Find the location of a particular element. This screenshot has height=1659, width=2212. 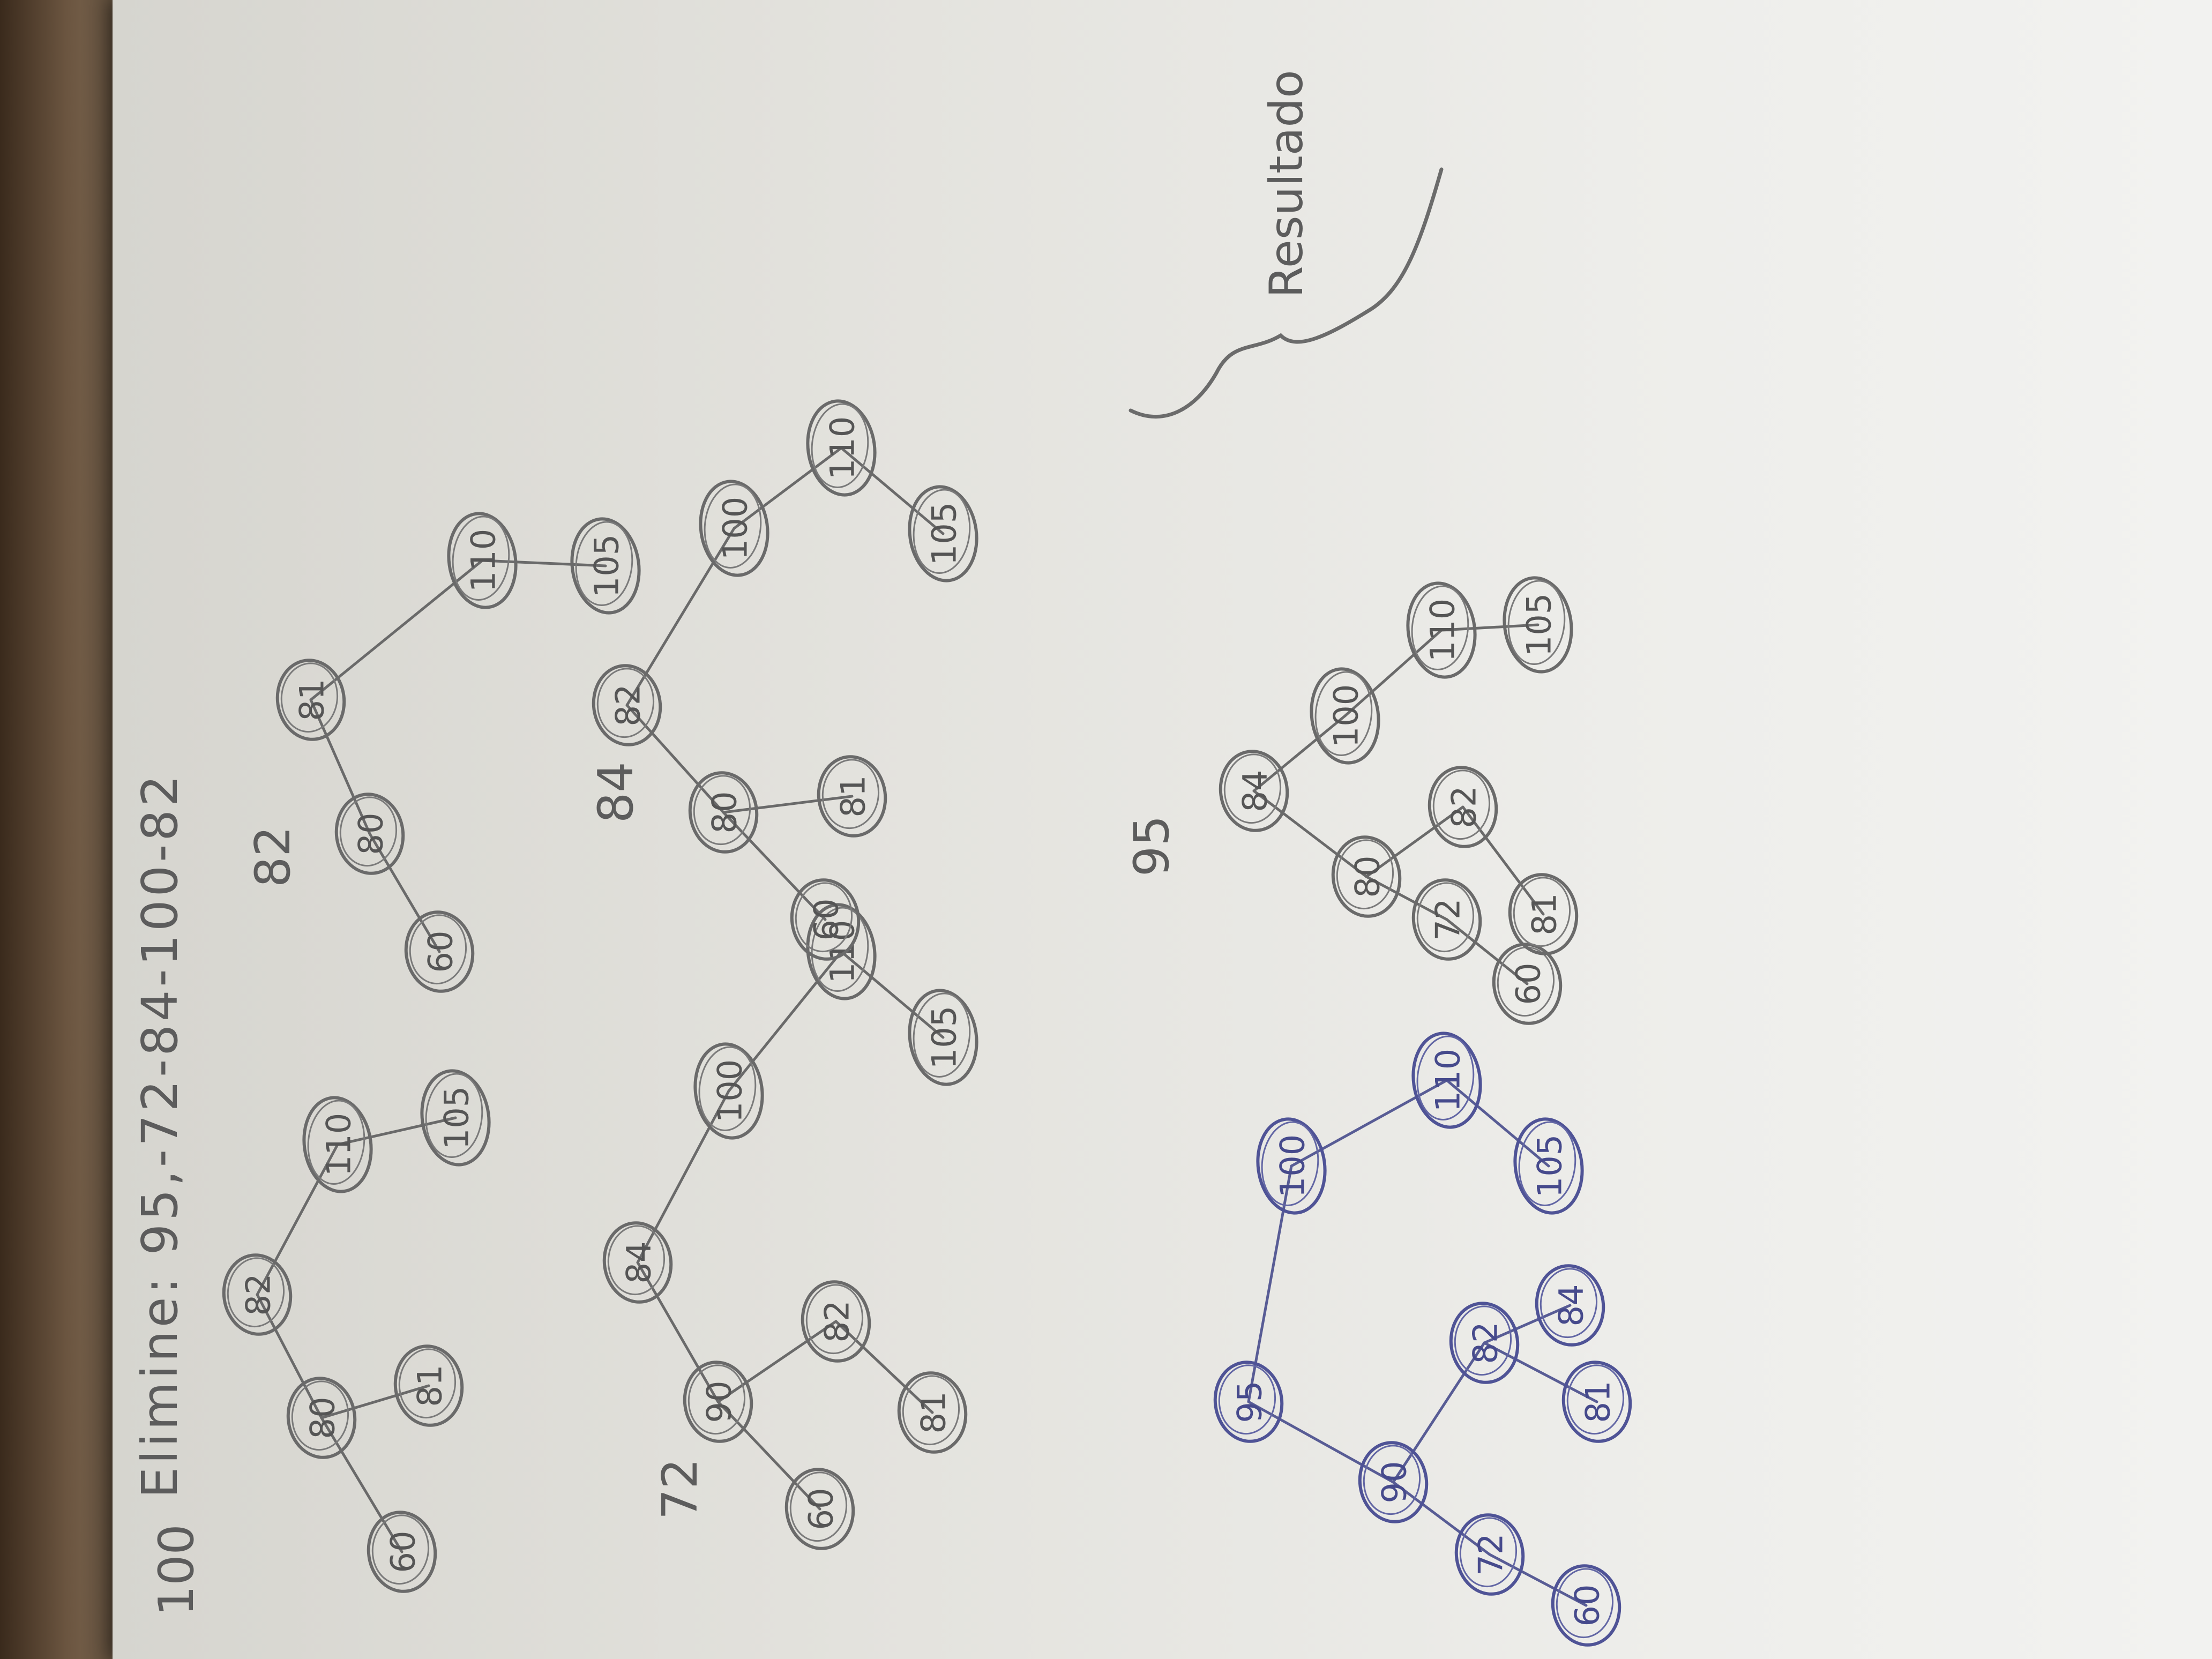

tree-node: 72 is located at coordinates (1446, 919).